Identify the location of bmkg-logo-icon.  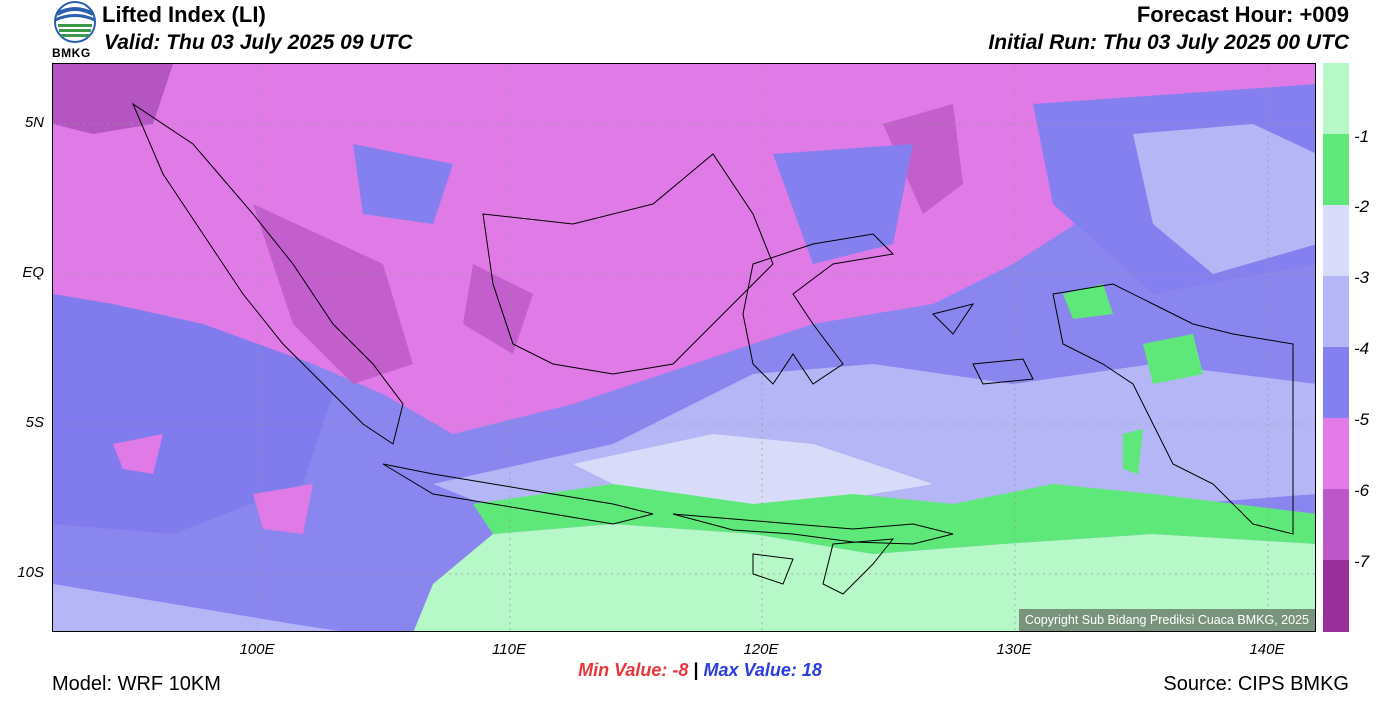
(75, 22).